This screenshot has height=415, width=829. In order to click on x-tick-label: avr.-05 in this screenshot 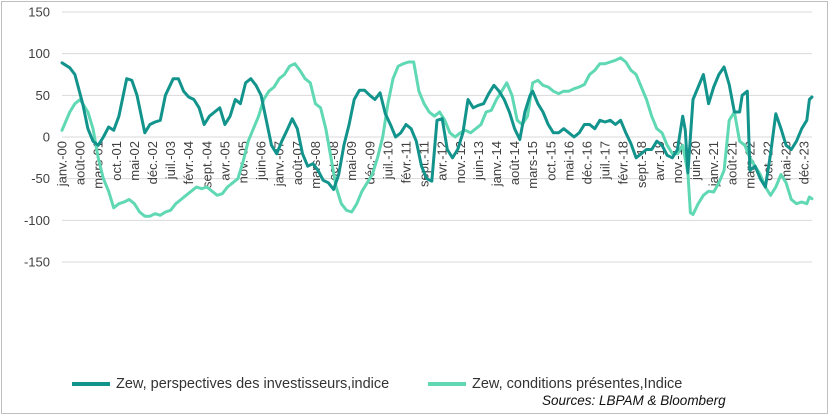, I will do `click(224, 161)`.